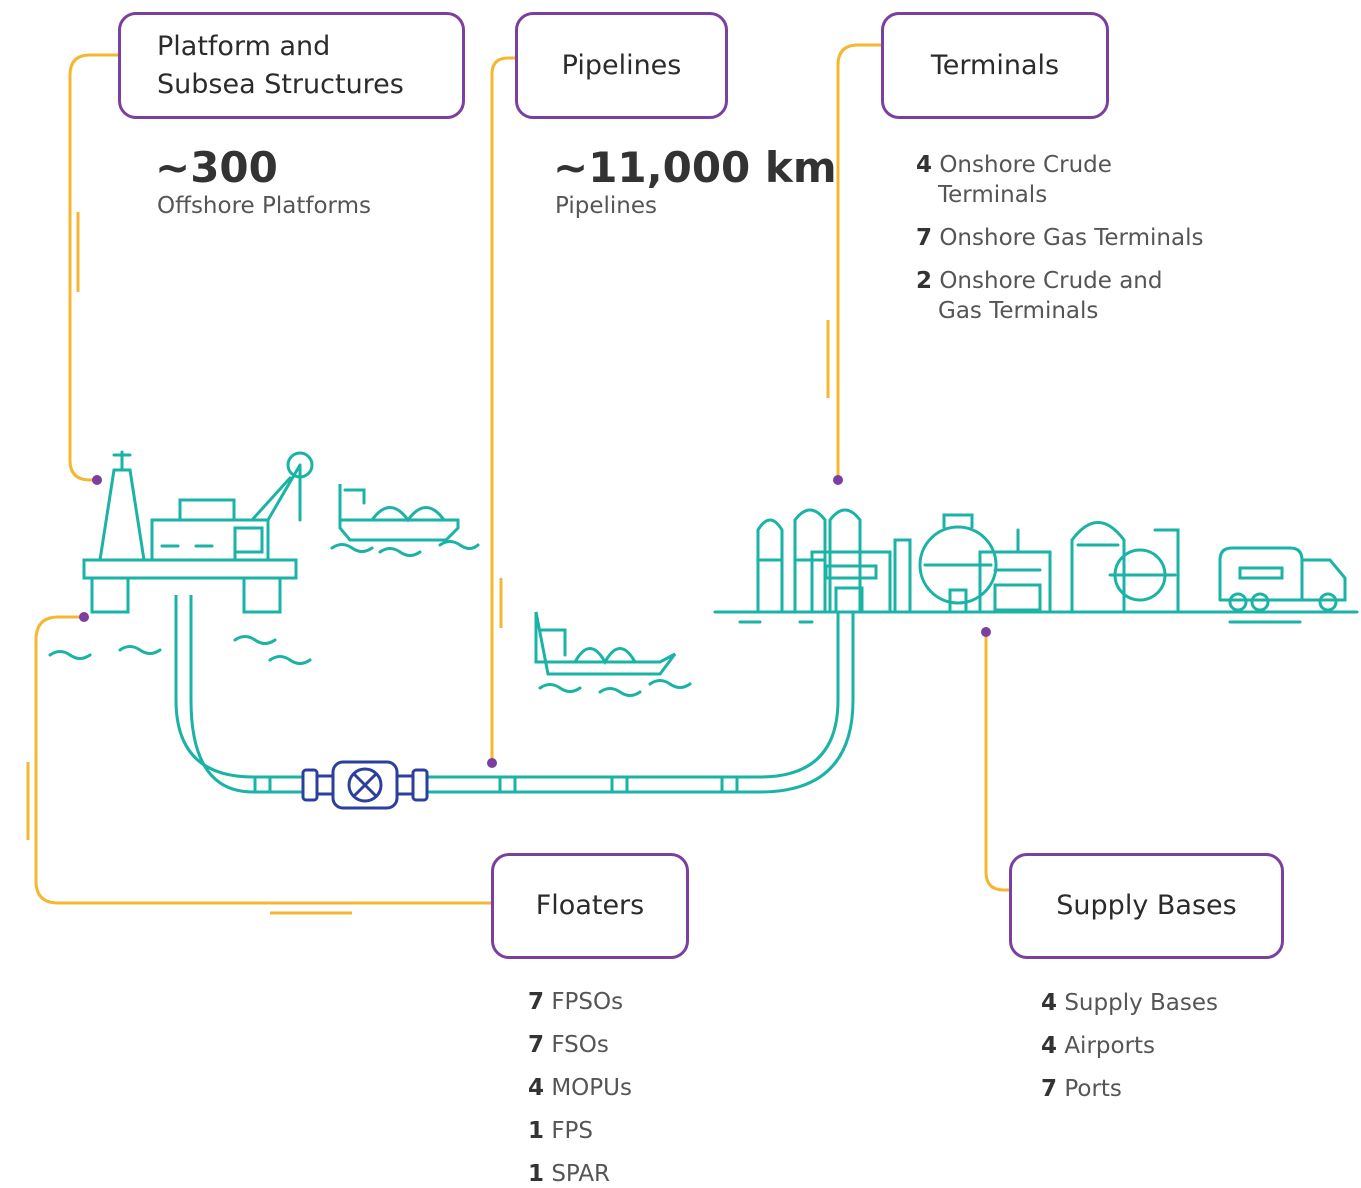 This screenshot has width=1361, height=1188. What do you see at coordinates (1025, 180) in the screenshot?
I see `item-label: Onshore Crude Terminals` at bounding box center [1025, 180].